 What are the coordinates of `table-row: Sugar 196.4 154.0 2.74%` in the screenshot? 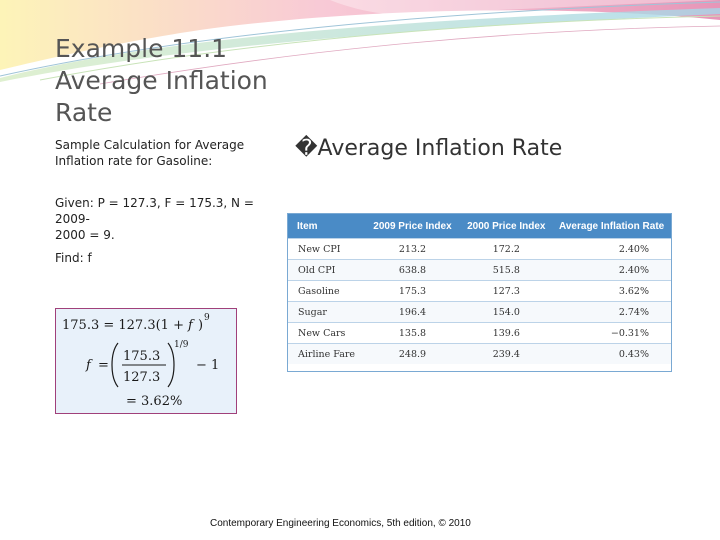 It's located at (479, 312).